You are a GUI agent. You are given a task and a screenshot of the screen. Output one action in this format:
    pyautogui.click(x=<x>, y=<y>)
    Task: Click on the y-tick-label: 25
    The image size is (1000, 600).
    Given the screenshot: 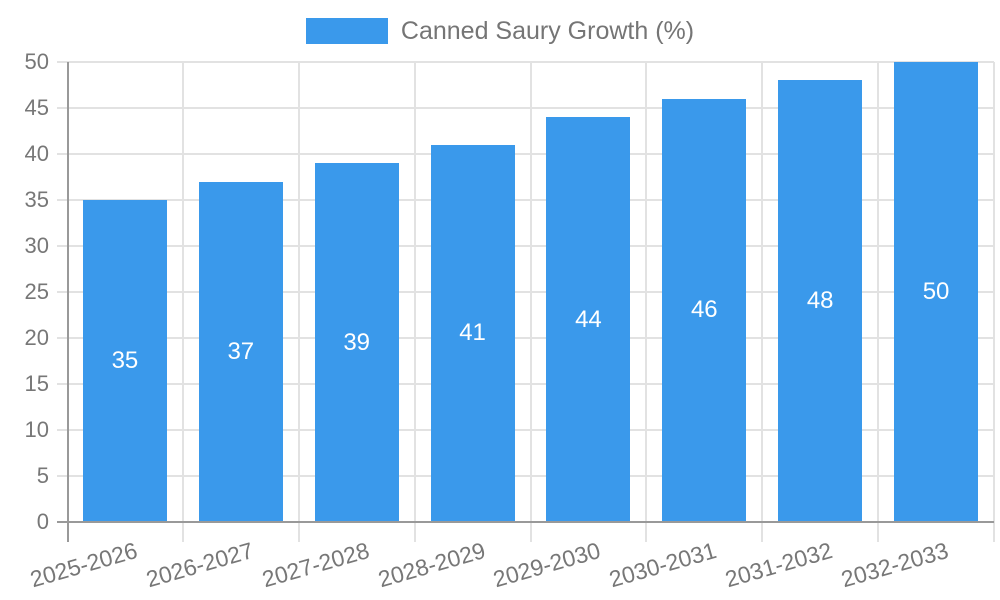 What is the action you would take?
    pyautogui.click(x=36, y=291)
    